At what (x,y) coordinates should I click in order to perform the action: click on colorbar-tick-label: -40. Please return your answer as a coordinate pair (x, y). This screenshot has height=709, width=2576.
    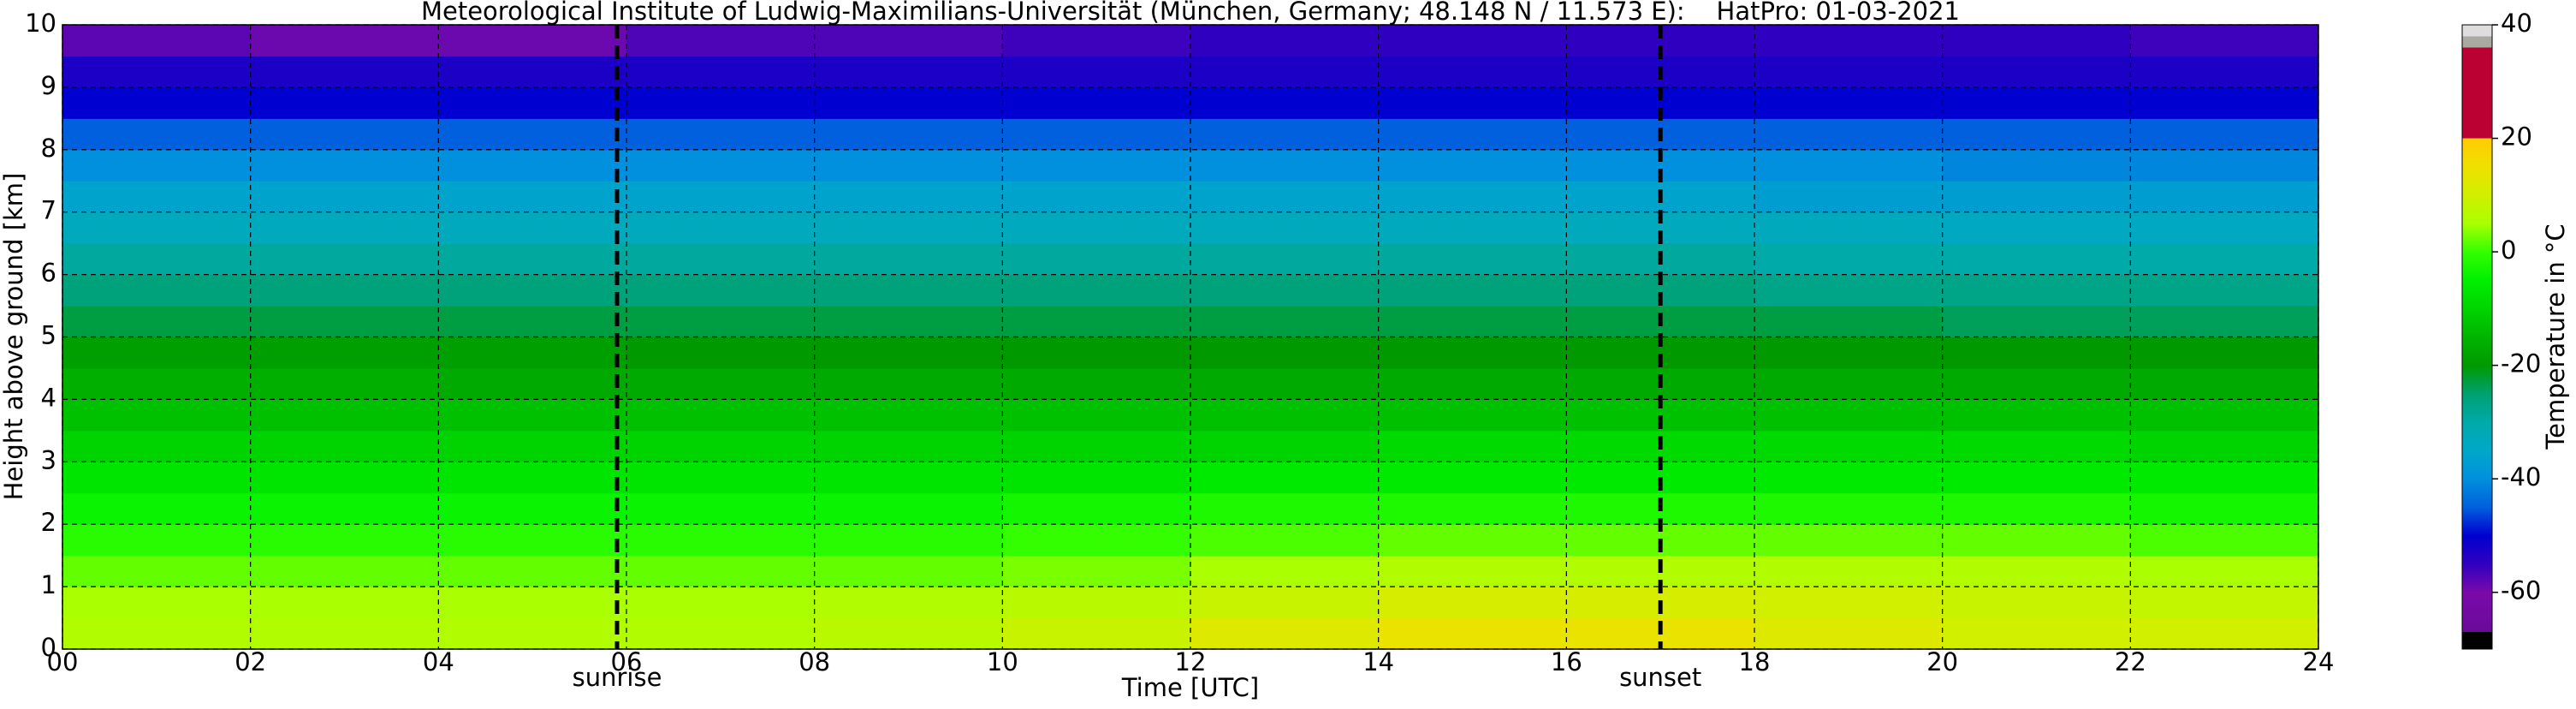
    Looking at the image, I should click on (2521, 477).